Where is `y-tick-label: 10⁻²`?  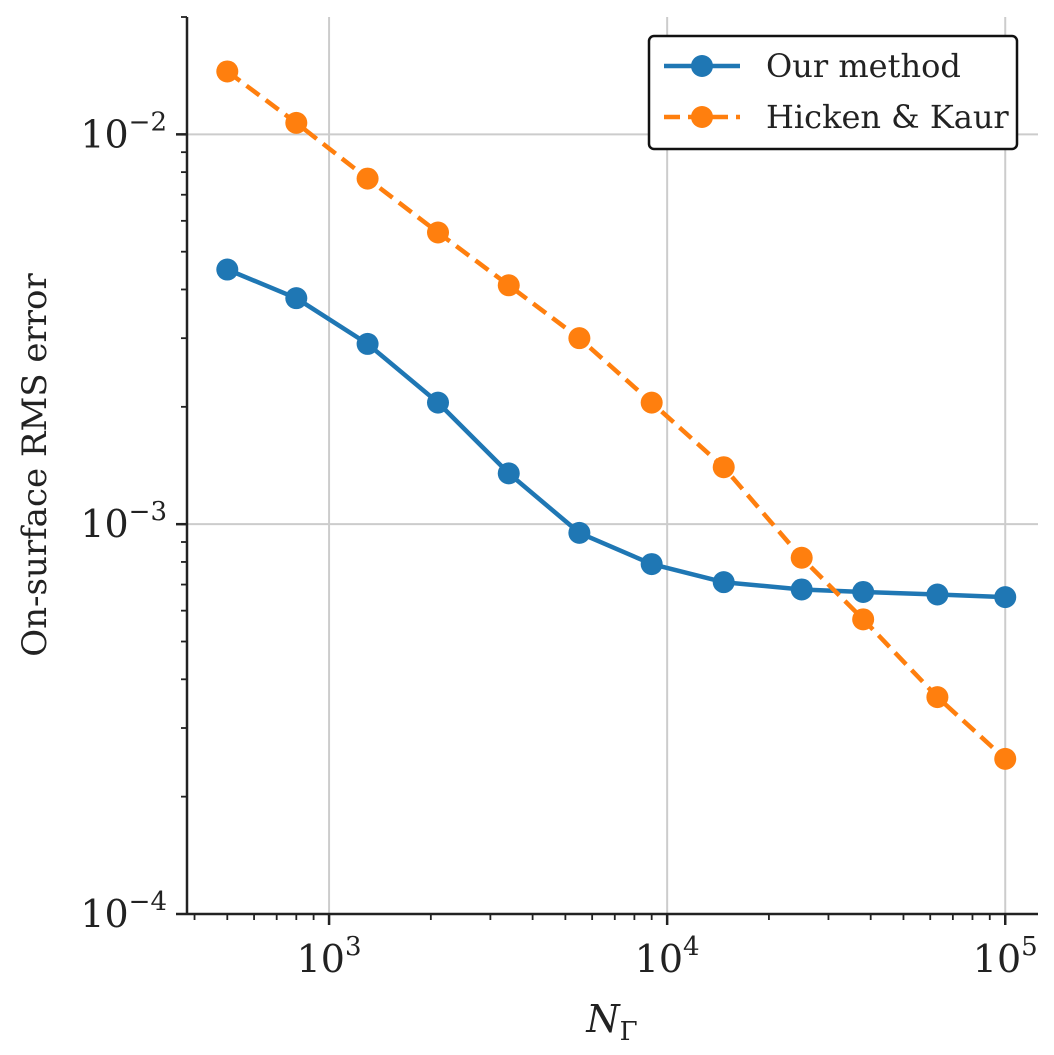 y-tick-label: 10⁻² is located at coordinates (123, 131).